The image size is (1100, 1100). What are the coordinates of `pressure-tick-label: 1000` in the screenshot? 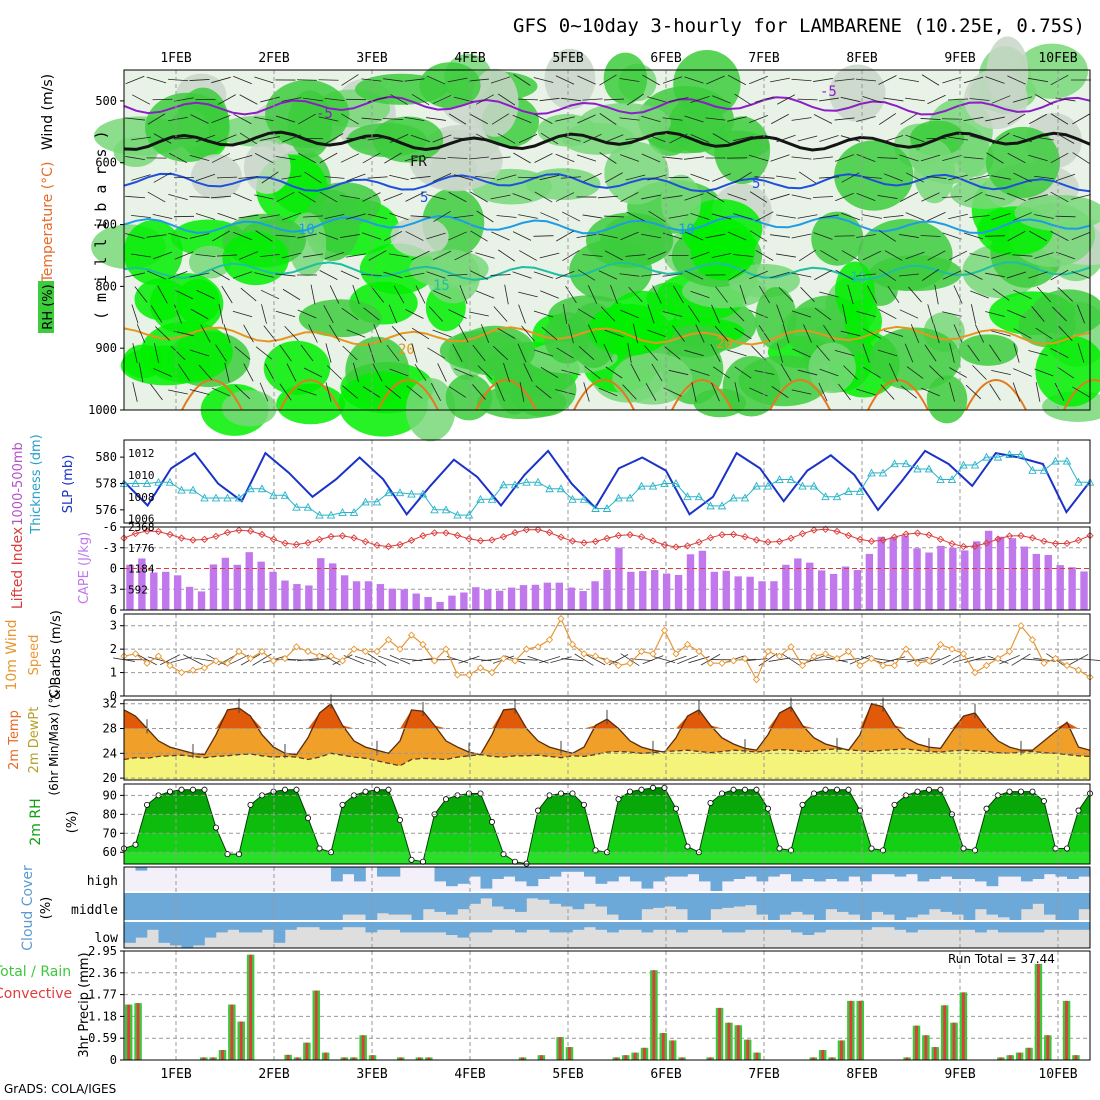 It's located at (102, 410).